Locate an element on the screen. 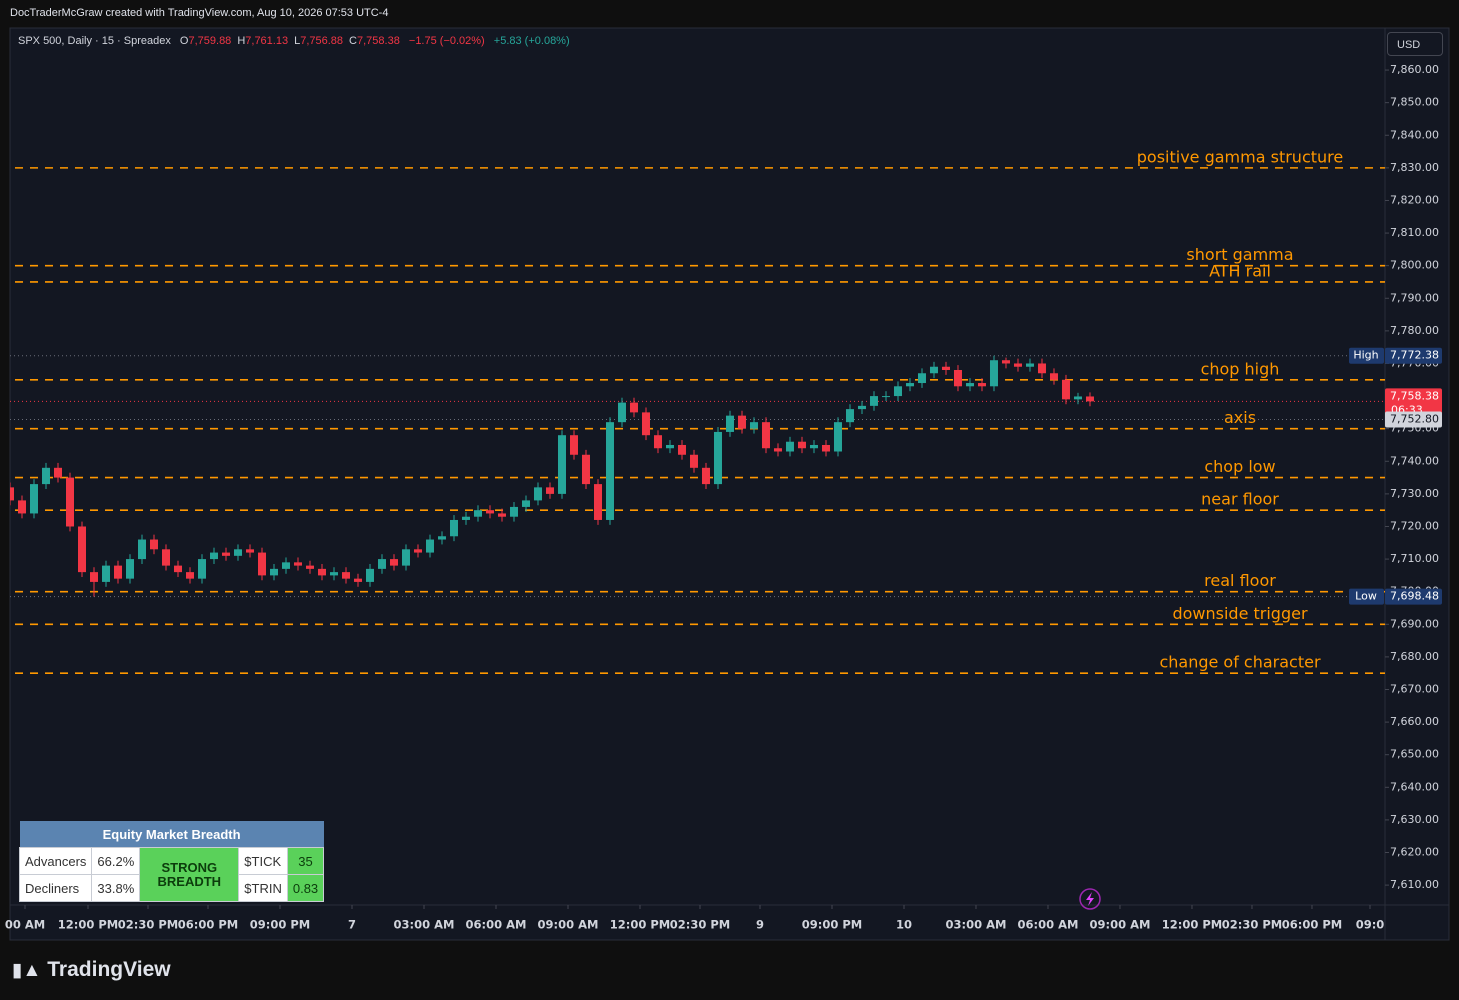 The image size is (1459, 1000). ohlc-value: 7,756.88 is located at coordinates (322, 41).